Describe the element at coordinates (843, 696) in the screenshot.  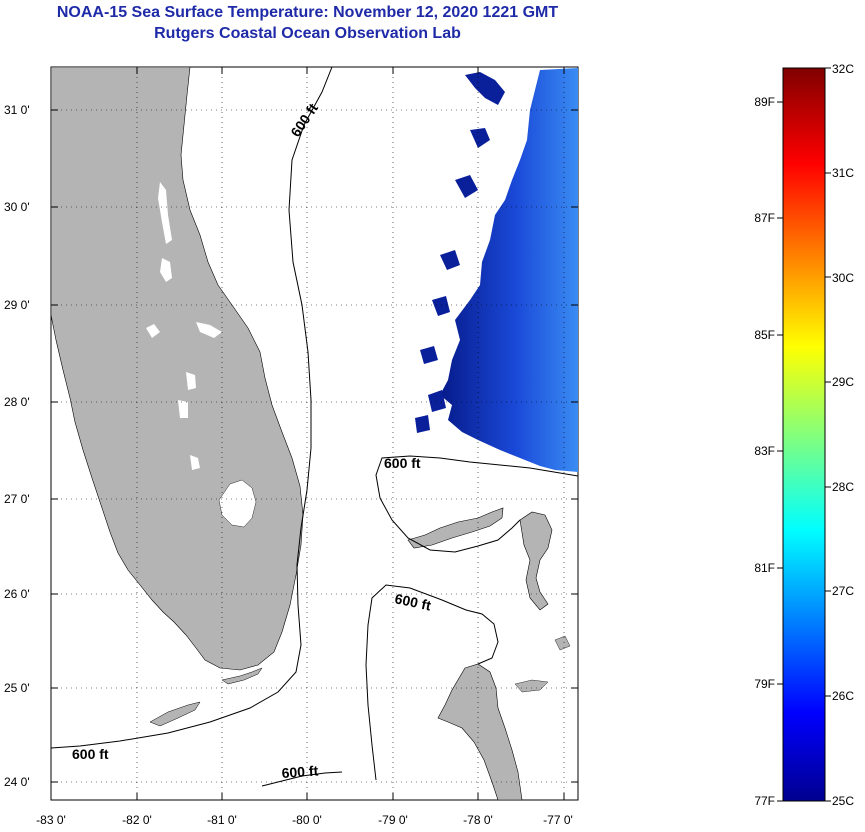
I see `colorbar-label-26c: 26C` at that location.